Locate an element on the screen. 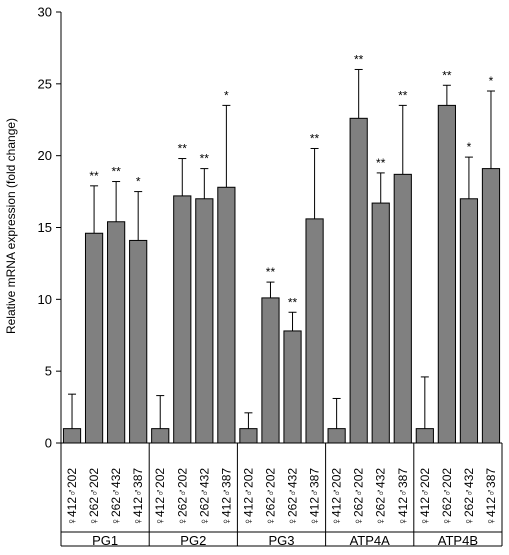 The height and width of the screenshot is (555, 509). y-axis-label: Relative mRNA expression (fold change) is located at coordinates (11, 226).